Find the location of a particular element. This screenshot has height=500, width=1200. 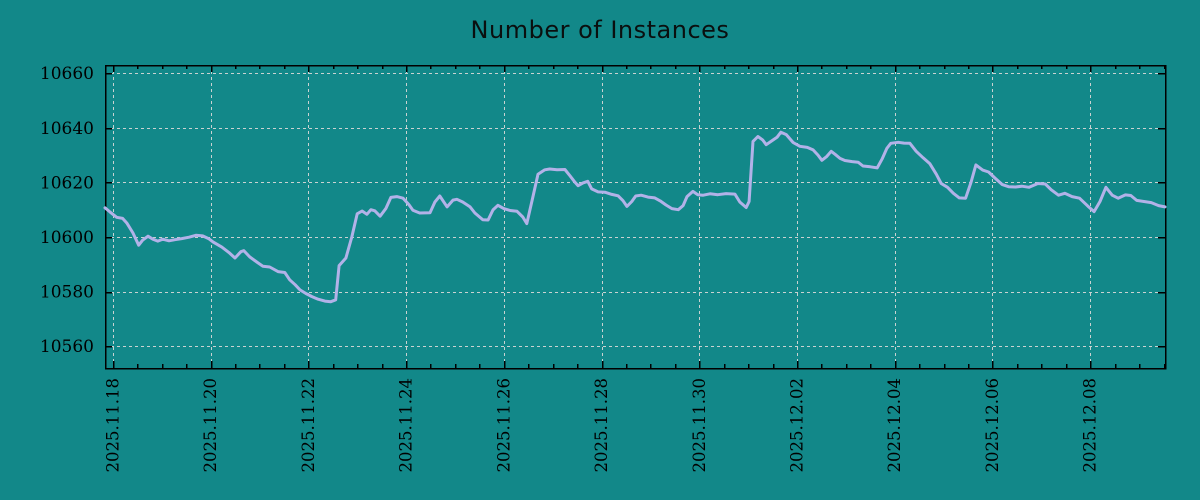

x-tick-label: 2025.11.30 is located at coordinates (699, 425).